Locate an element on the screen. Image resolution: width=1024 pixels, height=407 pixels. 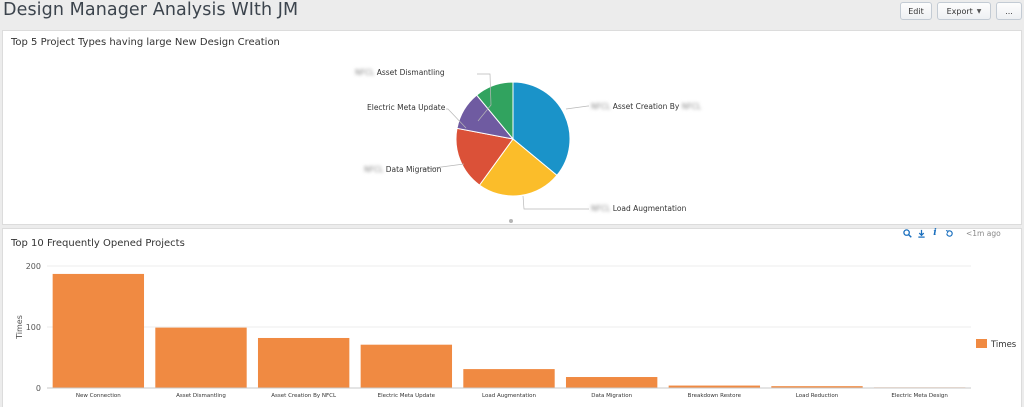
x-tick-label: Electric Meta Update is located at coordinates (407, 396).